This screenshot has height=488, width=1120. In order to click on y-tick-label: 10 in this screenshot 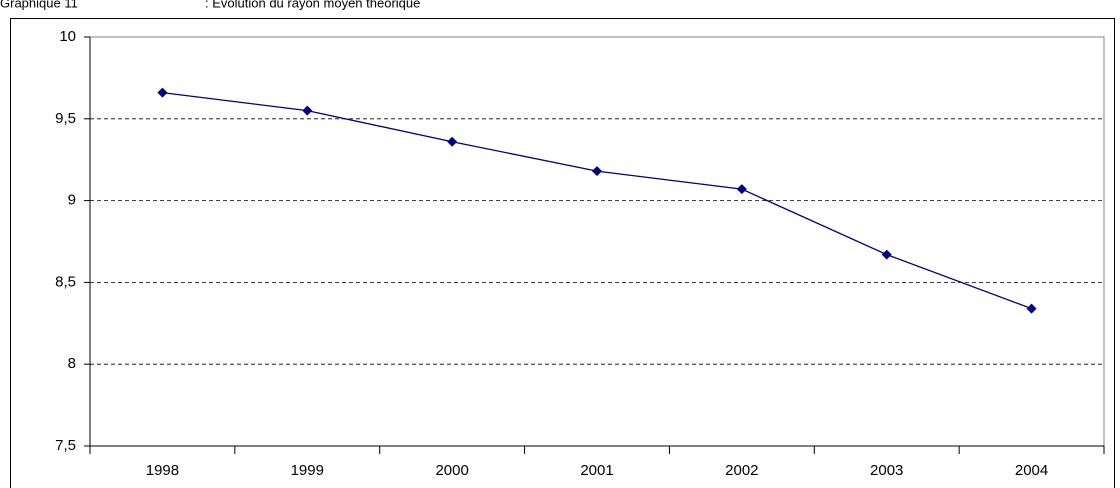, I will do `click(67, 36)`.